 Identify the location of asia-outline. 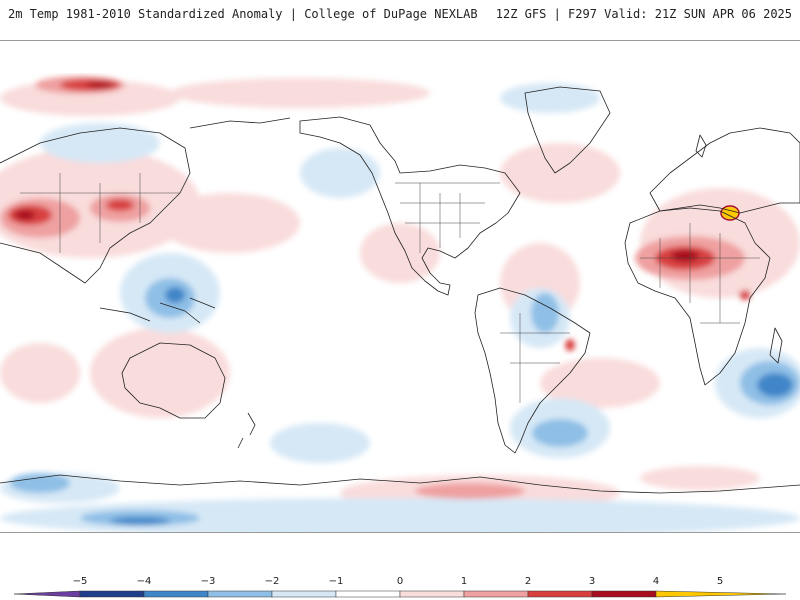
(95, 205).